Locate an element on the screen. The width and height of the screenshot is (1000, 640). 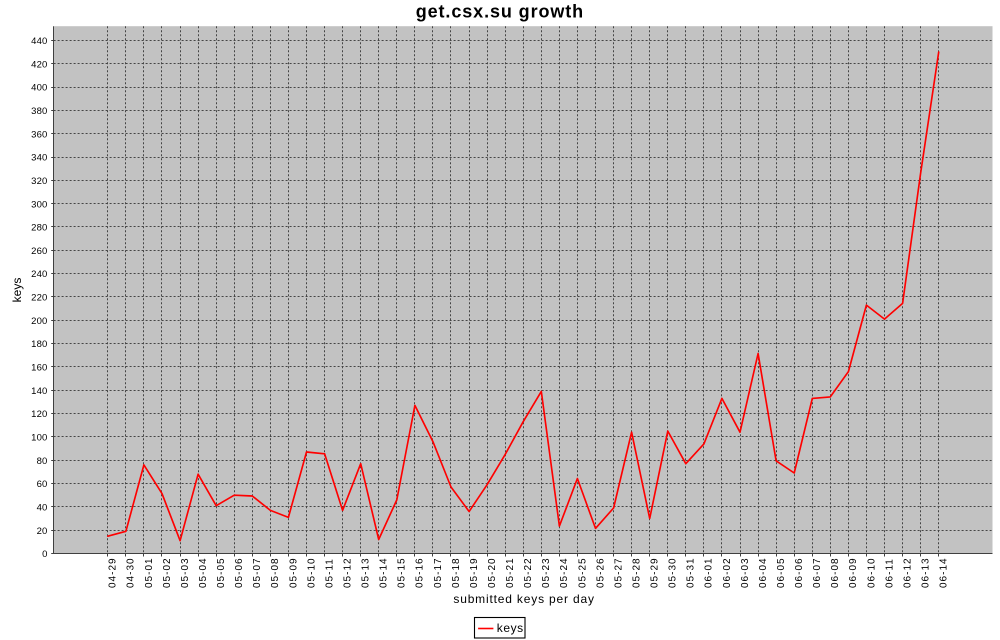
svg-text: 06-07 is located at coordinates (817, 572).